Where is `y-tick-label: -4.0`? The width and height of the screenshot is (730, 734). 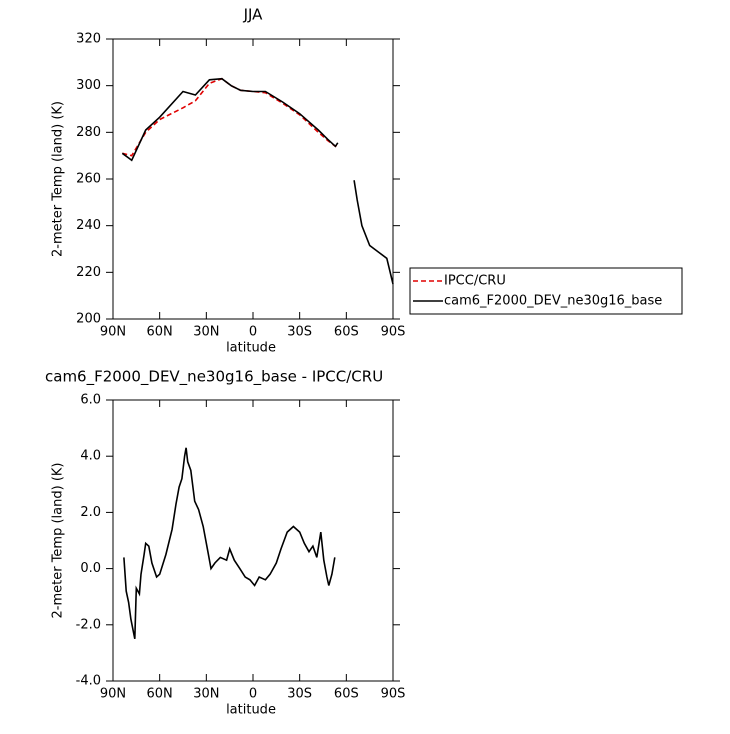
y-tick-label: -4.0 is located at coordinates (88, 681).